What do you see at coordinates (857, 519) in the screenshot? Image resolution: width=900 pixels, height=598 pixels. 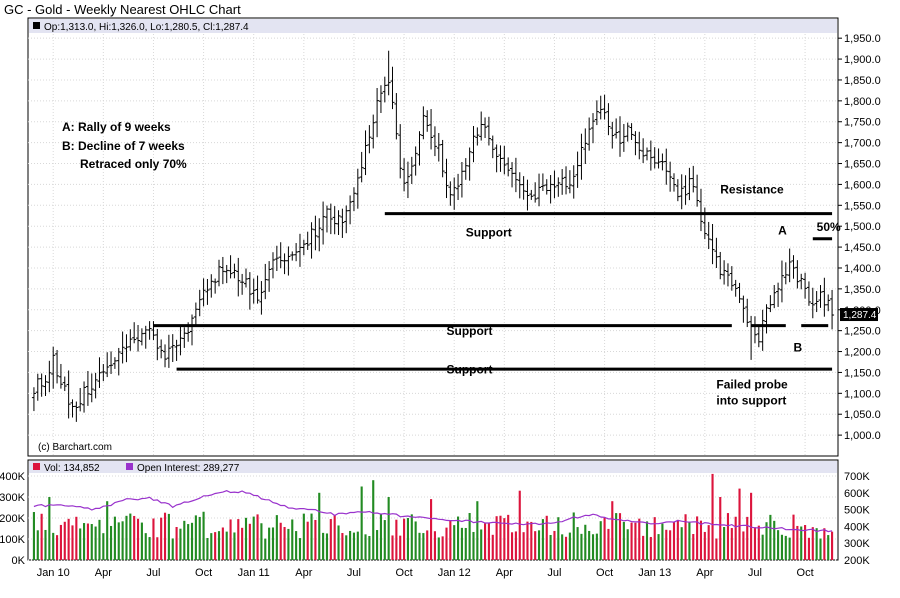 I see `open-interest-axis: 200K 300K 400K 500K 600K 700K` at bounding box center [857, 519].